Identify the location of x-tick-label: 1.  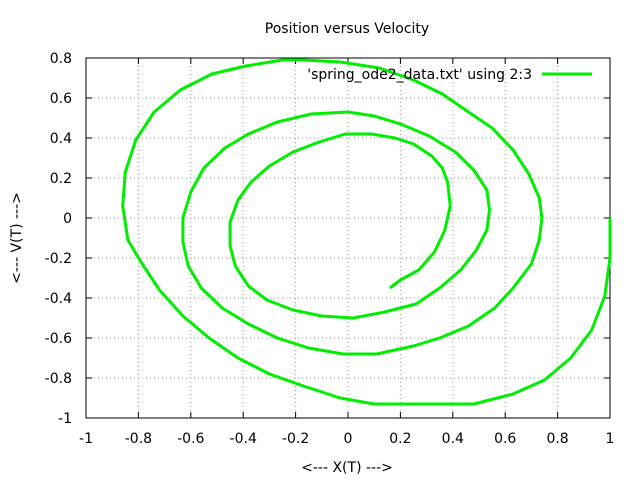
(610, 439).